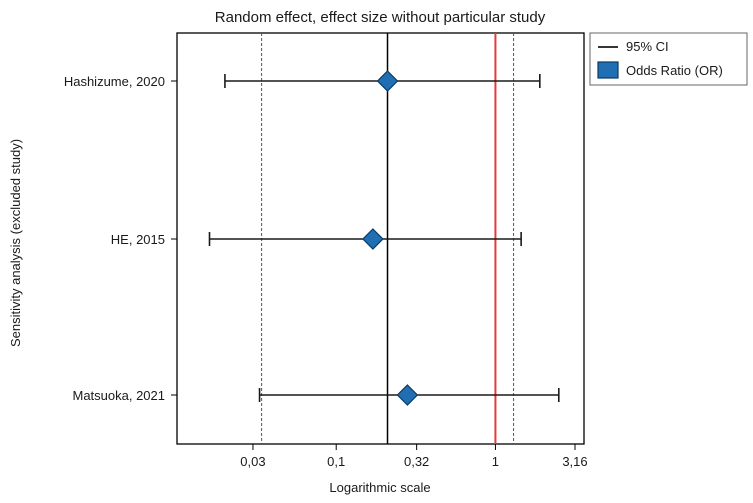 The height and width of the screenshot is (503, 753). Describe the element at coordinates (574, 461) in the screenshot. I see `x-tick-label-4: 3,16` at that location.